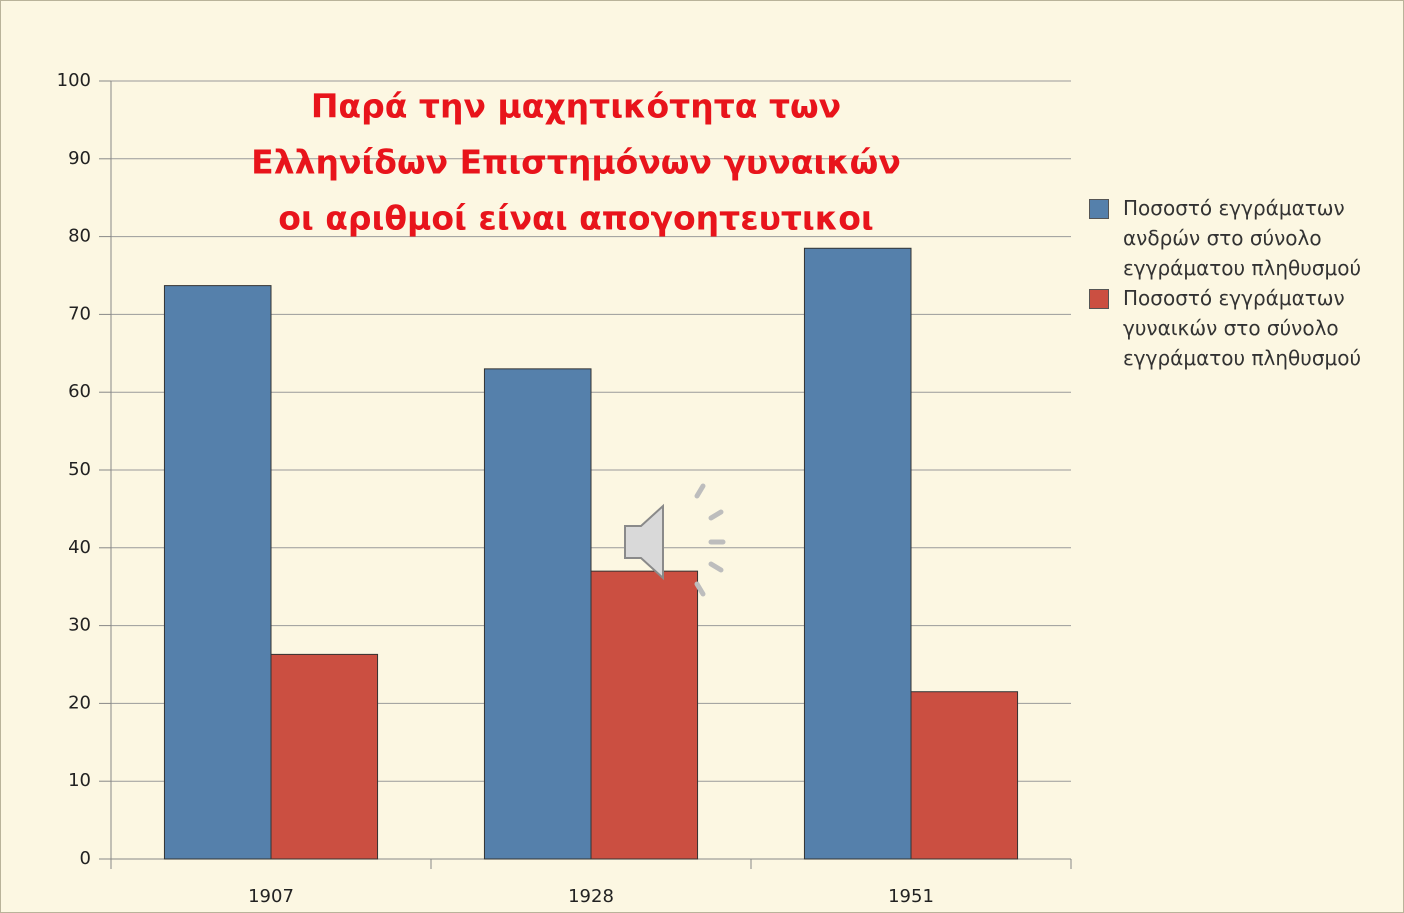 The width and height of the screenshot is (1404, 913). Describe the element at coordinates (576, 106) in the screenshot. I see `chart-title: Παρά την μαχητικότητα των` at that location.